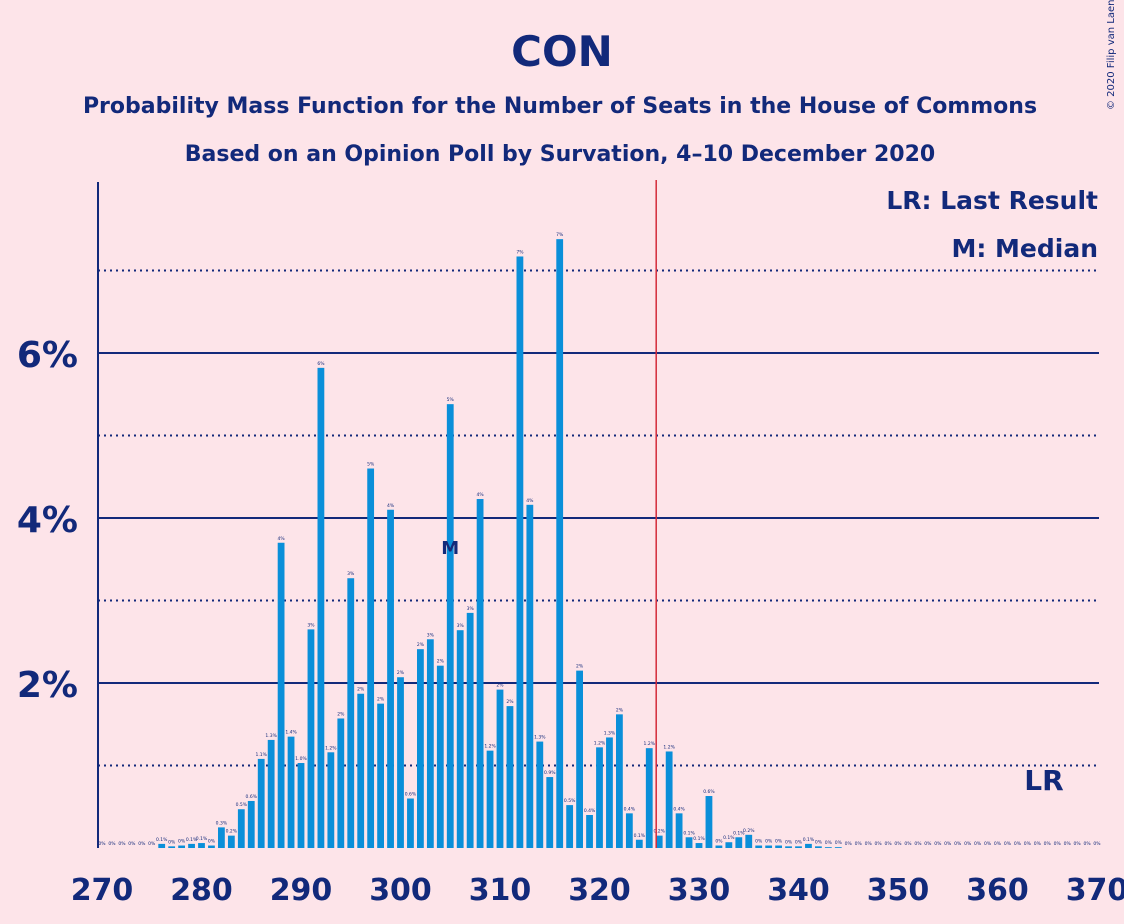 The height and width of the screenshot is (924, 1124). Describe the element at coordinates (232, 832) in the screenshot. I see `bar-data-label: 0.2%` at that location.